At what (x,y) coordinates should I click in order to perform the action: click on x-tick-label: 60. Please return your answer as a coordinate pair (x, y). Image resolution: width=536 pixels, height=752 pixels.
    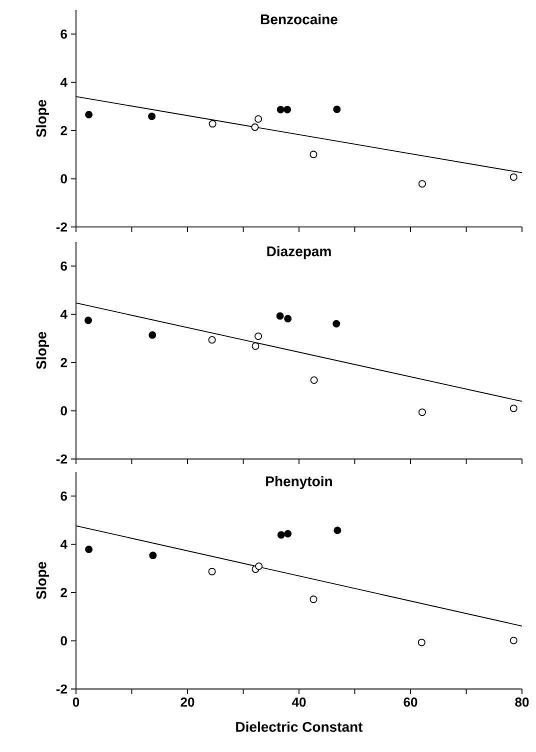
    Looking at the image, I should click on (411, 702).